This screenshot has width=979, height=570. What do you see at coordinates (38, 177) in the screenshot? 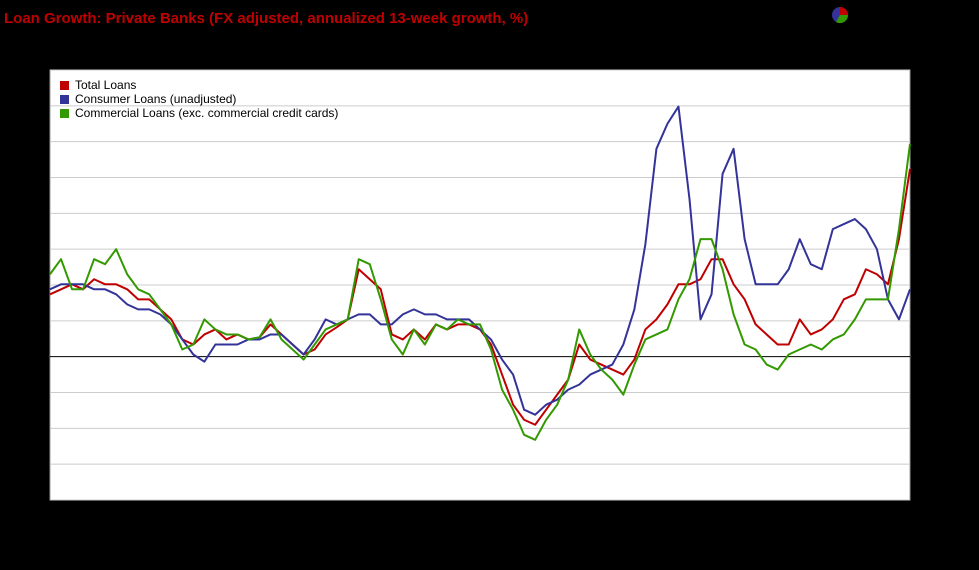
I see `y-tick-label: 25` at bounding box center [38, 177].